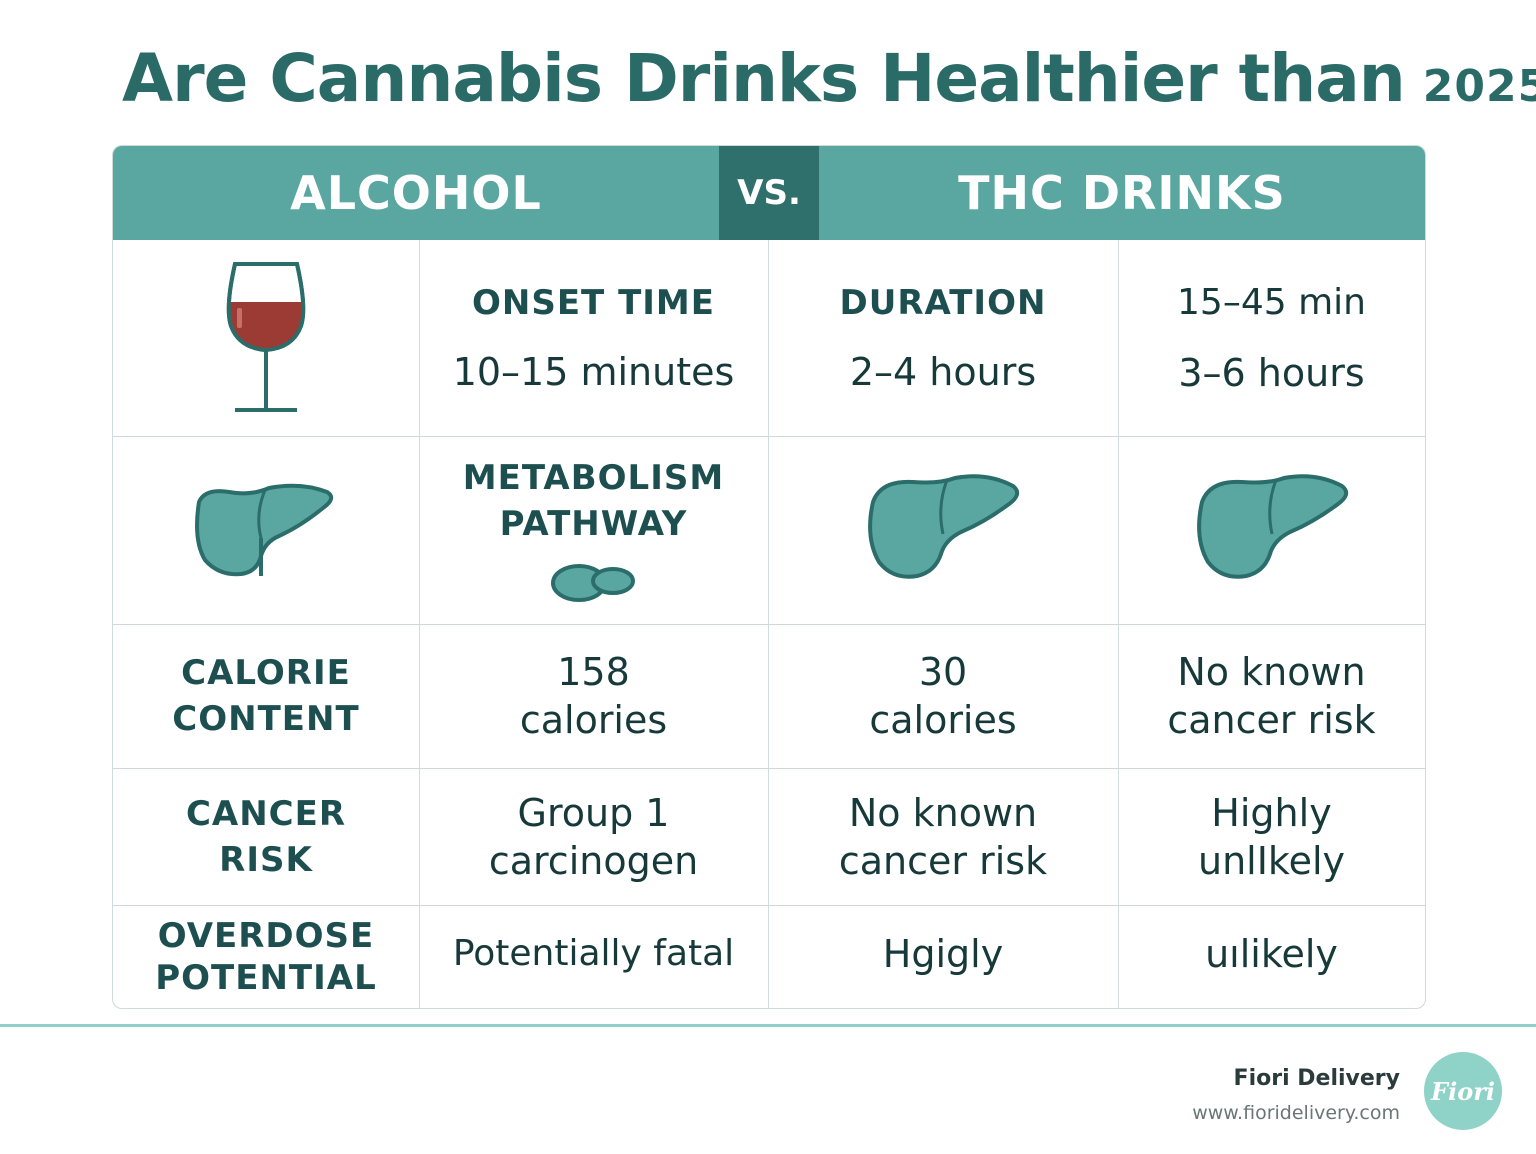 The width and height of the screenshot is (1536, 1154). I want to click on footer-divider, so click(768, 1025).